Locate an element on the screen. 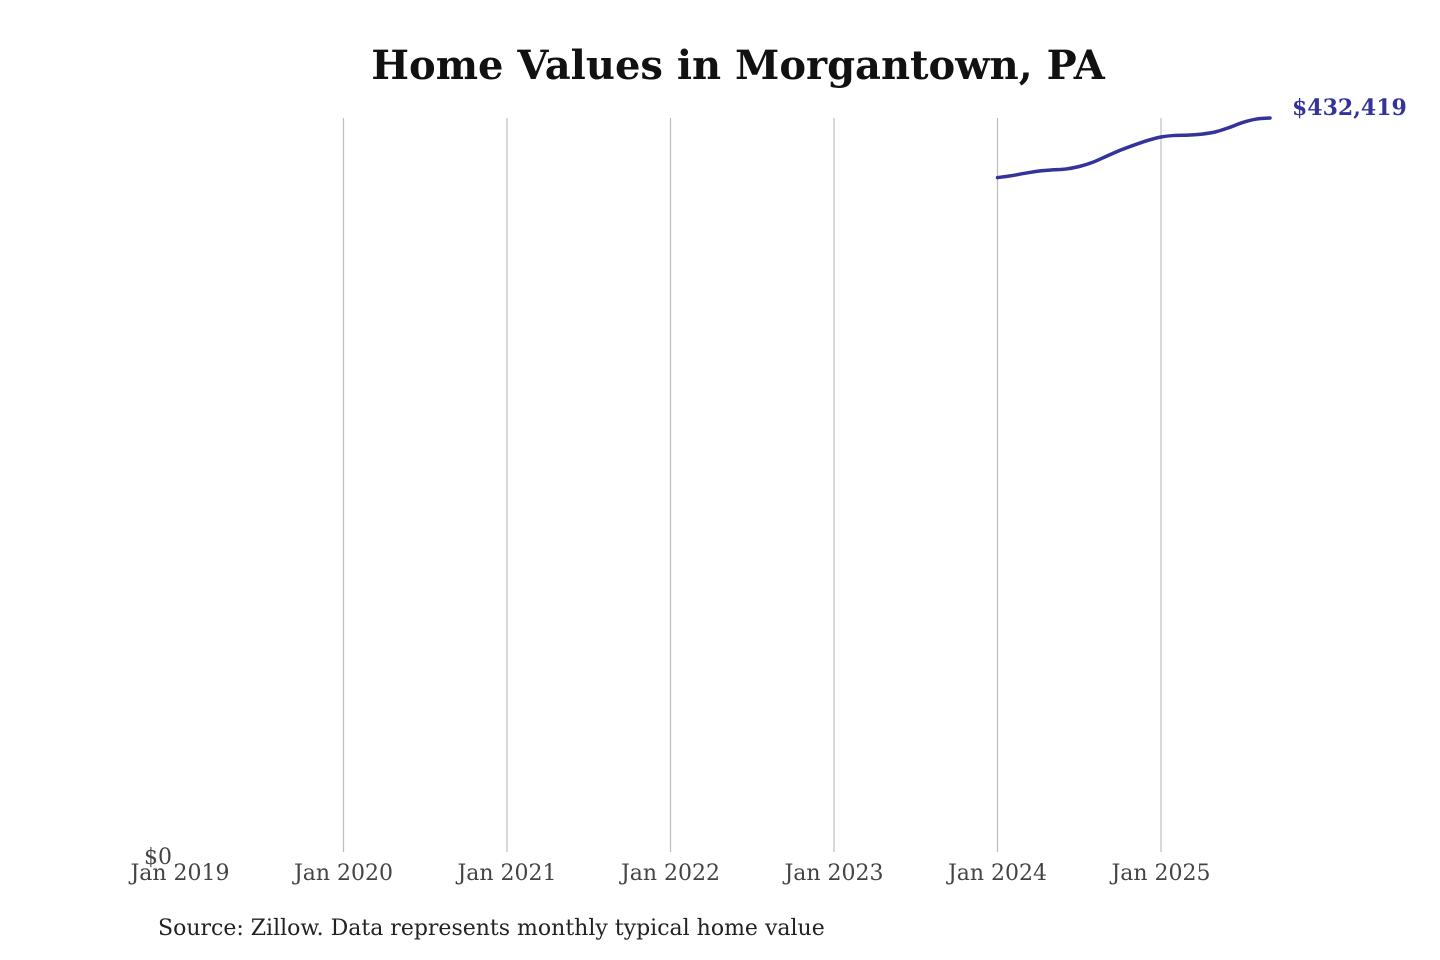  y-axis-ticks: $0 is located at coordinates (158, 857).